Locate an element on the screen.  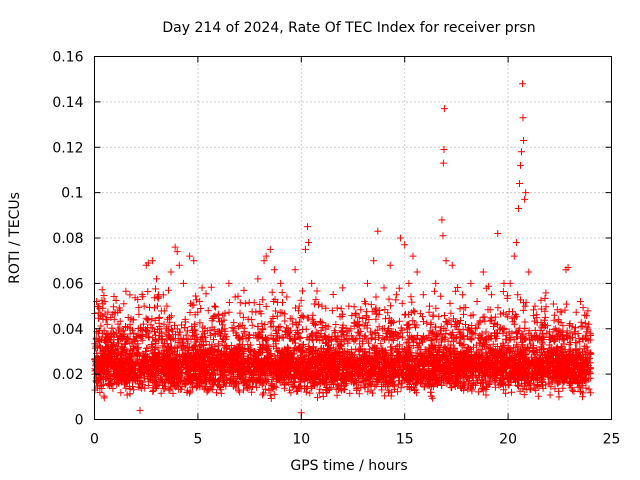
y-tick-label: 0 is located at coordinates (79, 421).